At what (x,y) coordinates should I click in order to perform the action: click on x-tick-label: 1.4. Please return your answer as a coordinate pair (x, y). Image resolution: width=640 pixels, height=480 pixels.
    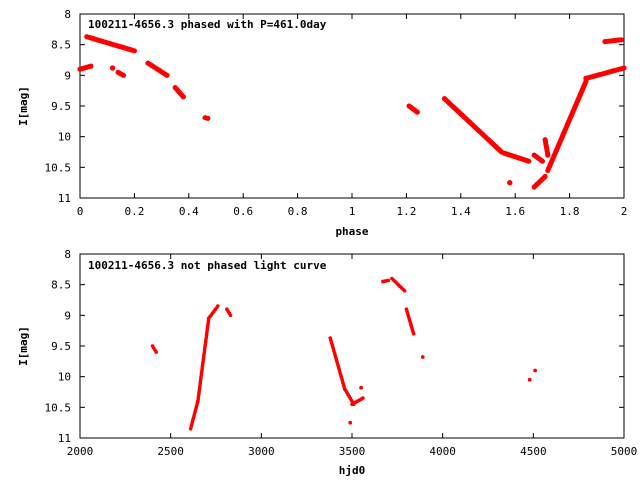
    Looking at the image, I should click on (461, 211).